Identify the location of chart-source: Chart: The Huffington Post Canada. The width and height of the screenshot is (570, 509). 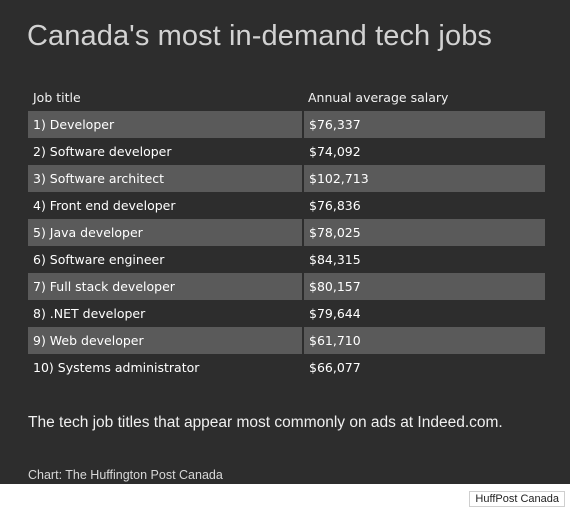
(125, 475).